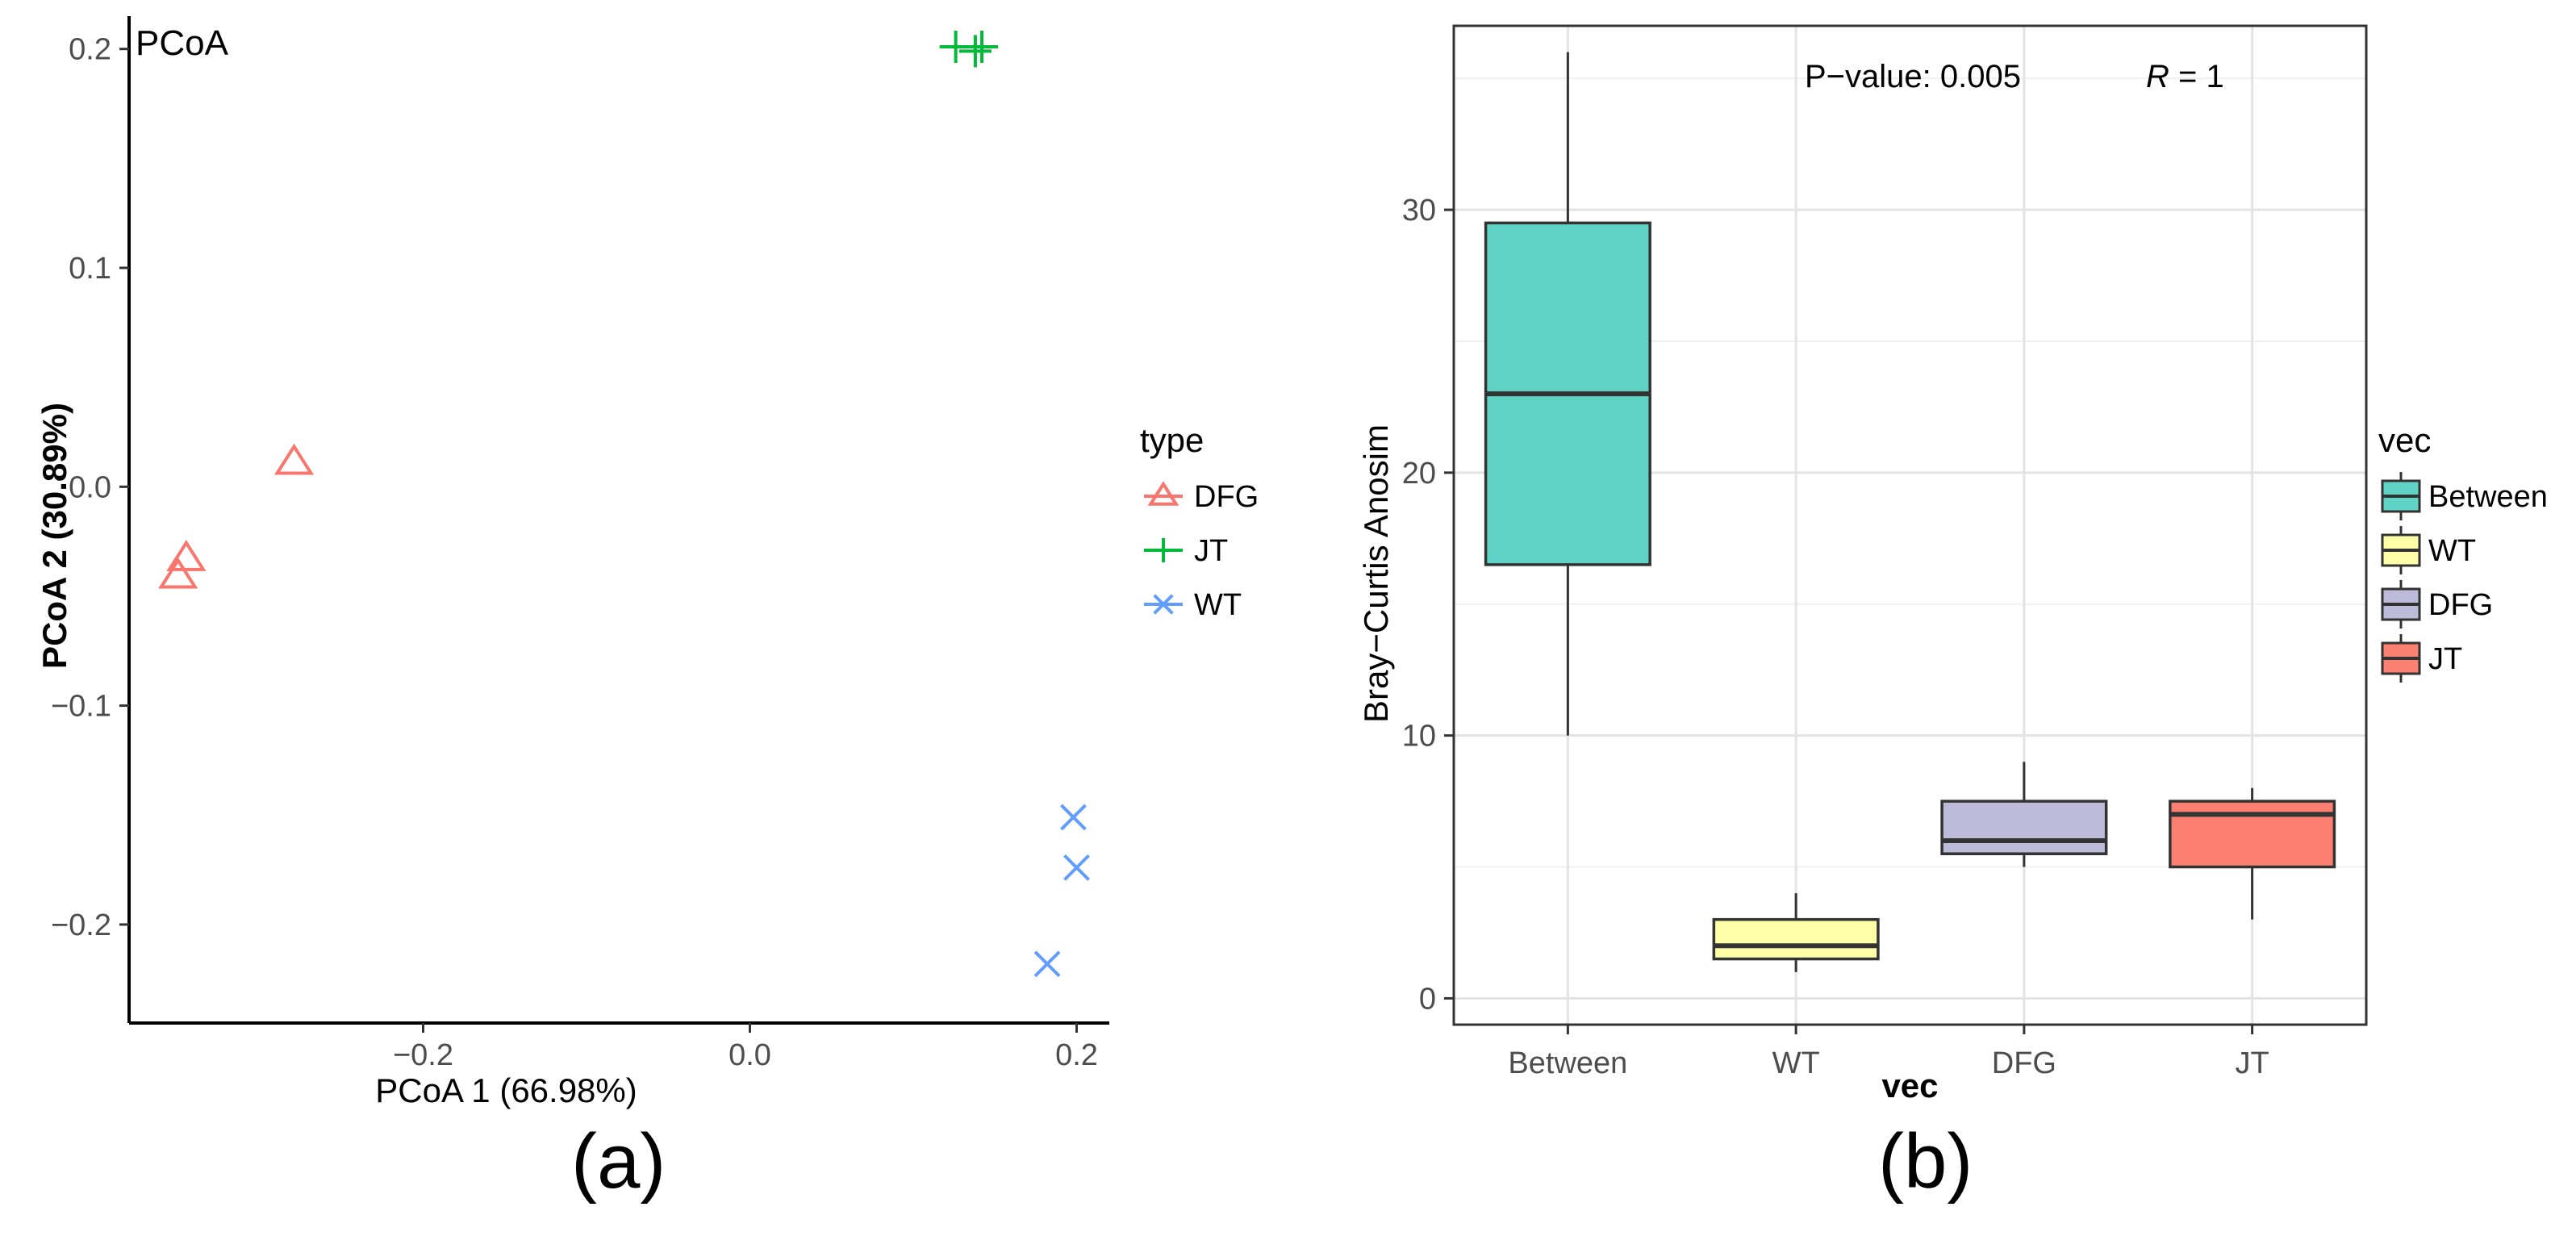 This screenshot has height=1257, width=2576. I want to click on box-wt, so click(1796, 932).